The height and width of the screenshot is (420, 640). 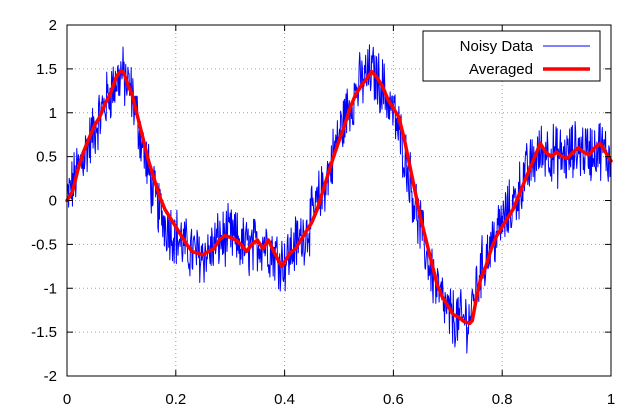 I want to click on y-axis-tick-labels: -2 -1.5 -1 -0.5 0 0.5 1 1.5 2, so click(x=44, y=201).